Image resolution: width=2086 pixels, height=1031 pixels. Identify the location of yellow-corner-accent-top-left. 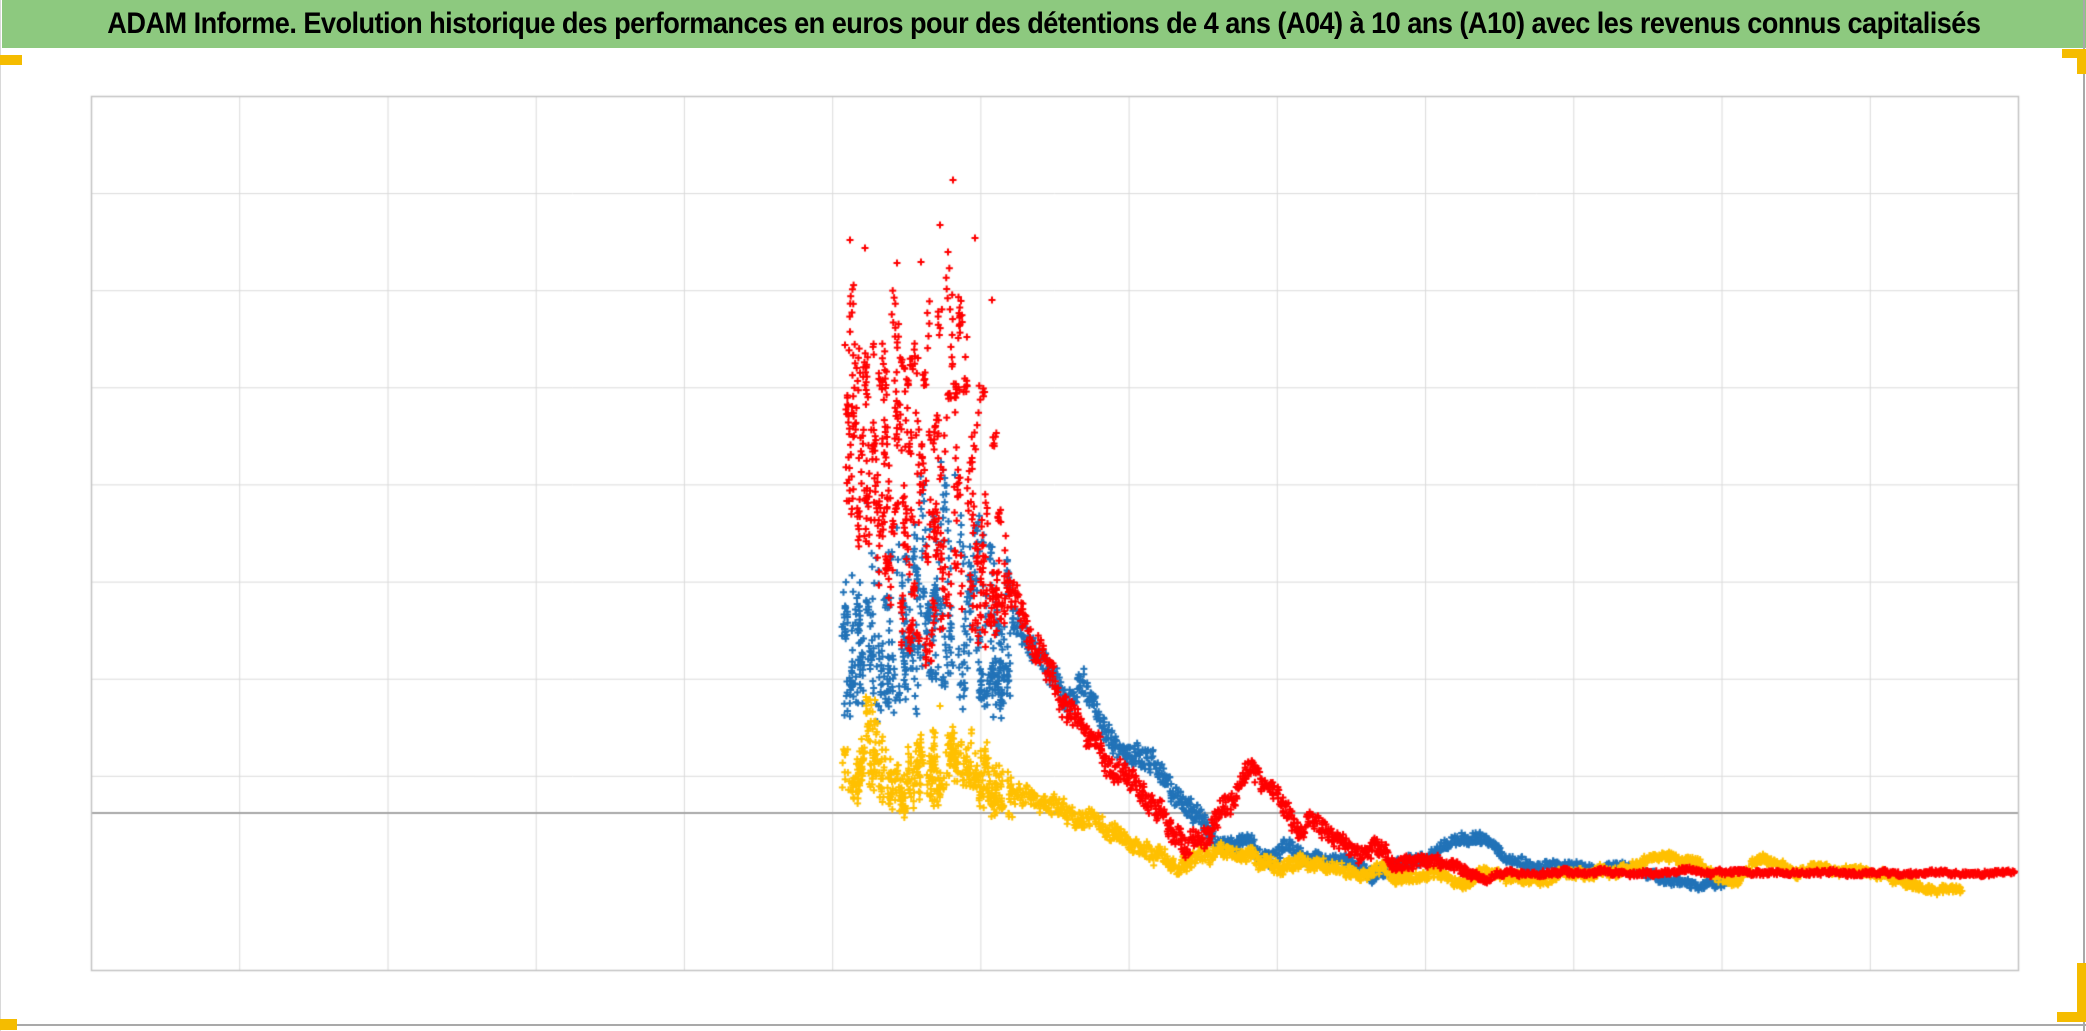
(11, 60).